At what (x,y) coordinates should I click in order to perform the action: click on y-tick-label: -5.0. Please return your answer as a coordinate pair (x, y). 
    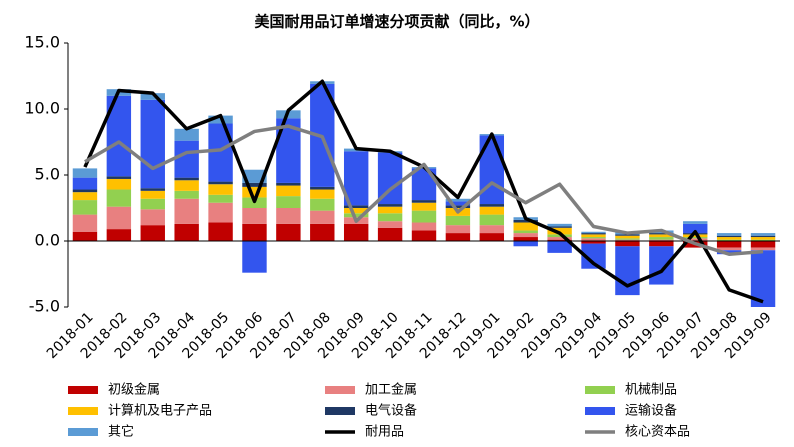
    Looking at the image, I should click on (44, 306).